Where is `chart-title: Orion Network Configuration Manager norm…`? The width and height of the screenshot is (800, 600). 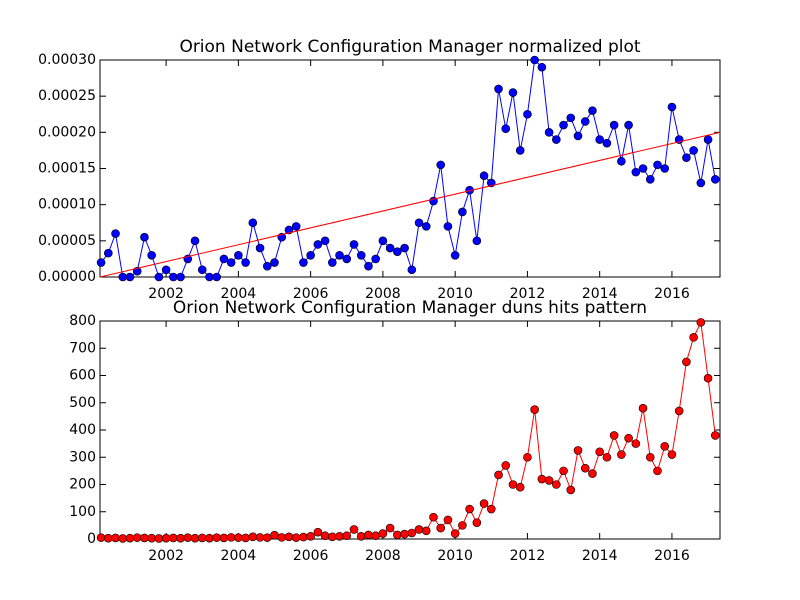 chart-title: Orion Network Configuration Manager norm… is located at coordinates (409, 47).